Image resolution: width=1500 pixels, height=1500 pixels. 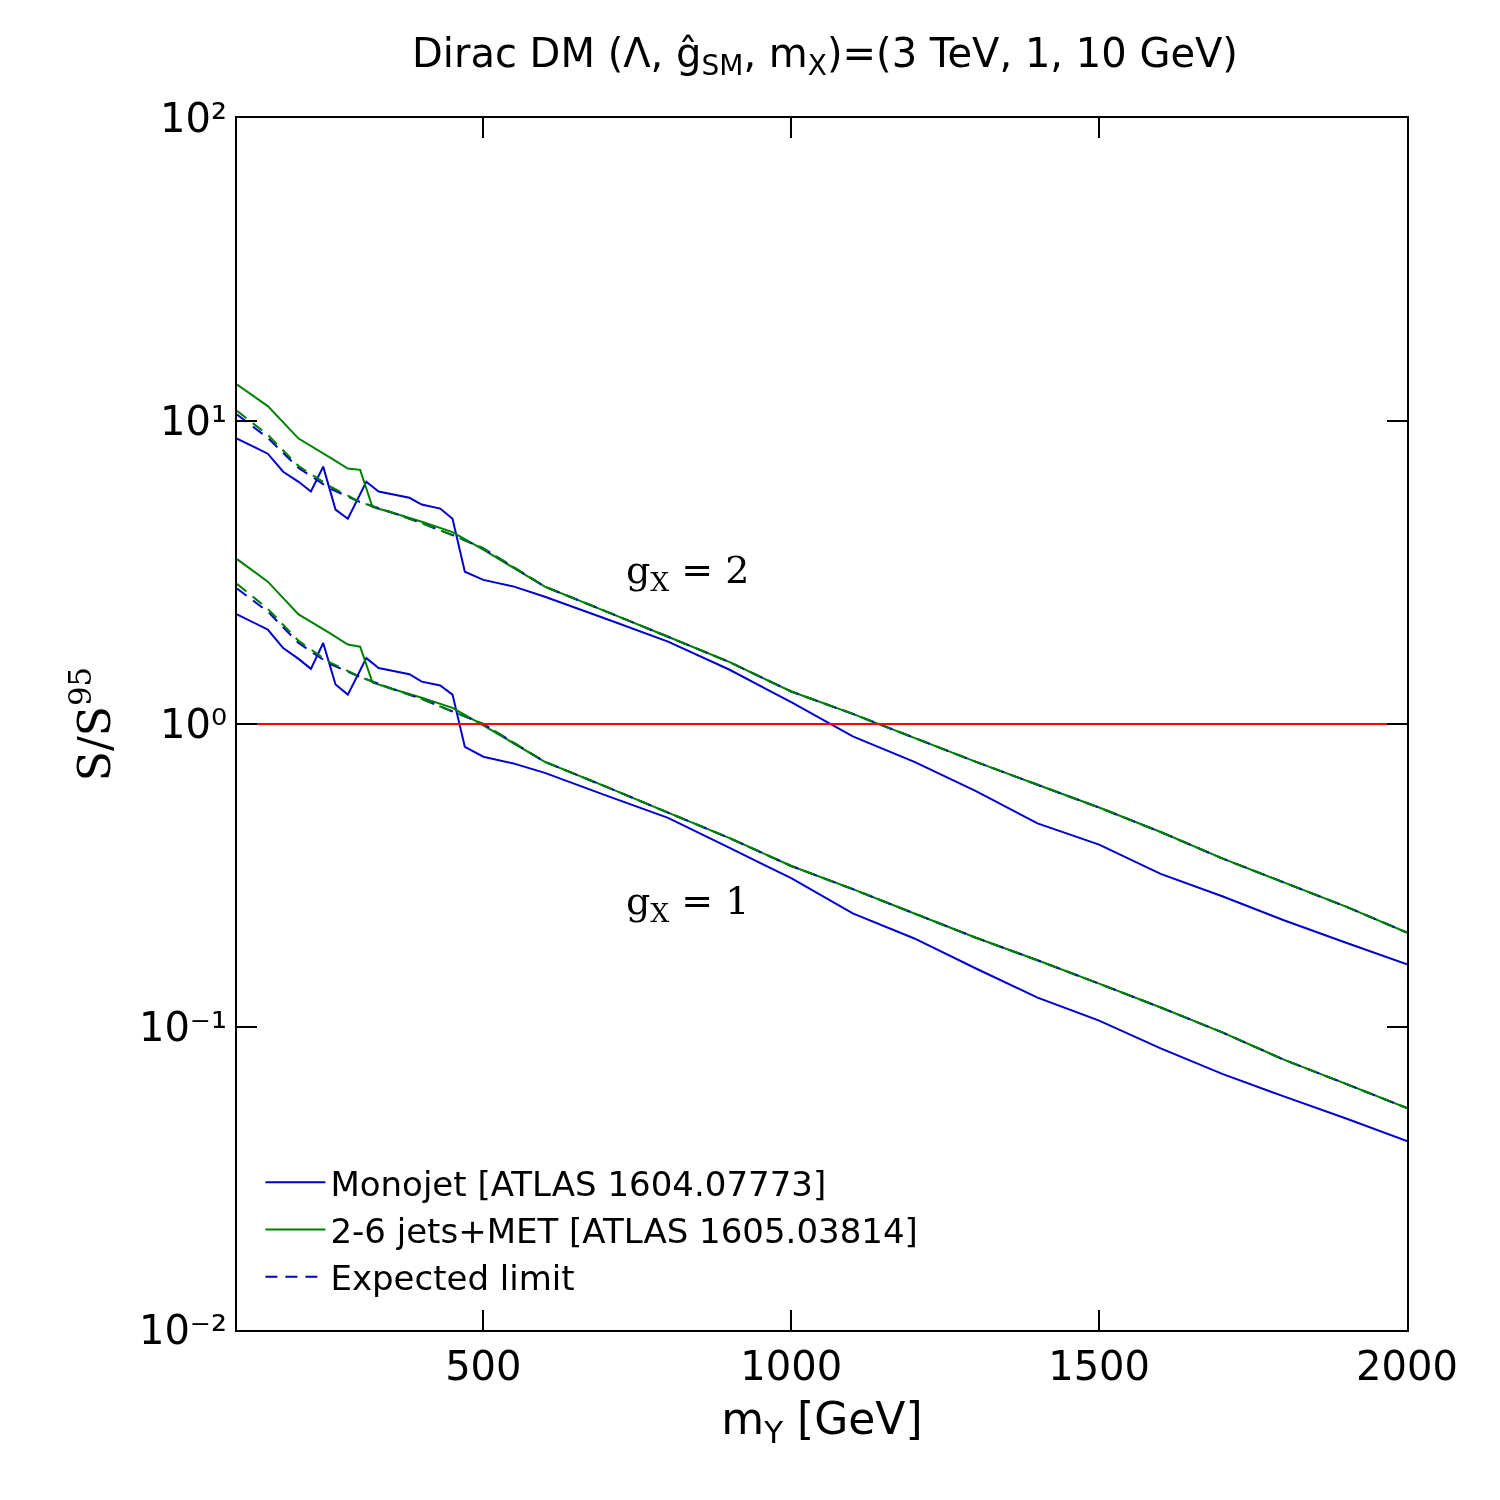 What do you see at coordinates (688, 903) in the screenshot?
I see `annotation: g$_{X}$ = 1` at bounding box center [688, 903].